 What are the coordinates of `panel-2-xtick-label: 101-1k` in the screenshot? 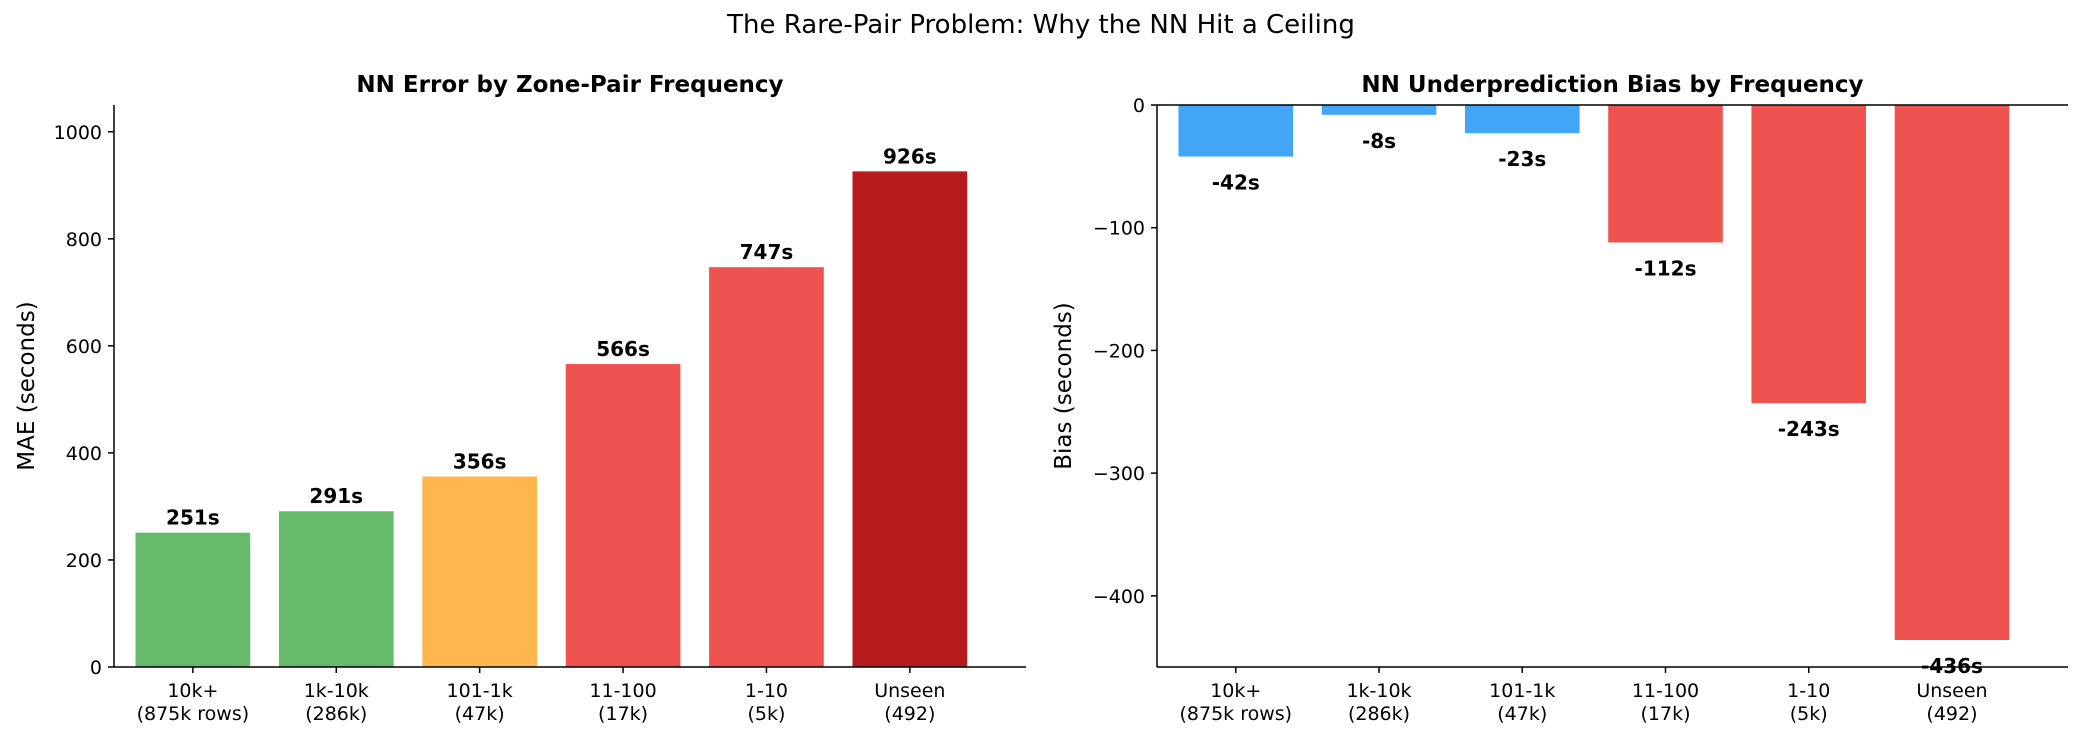 It's located at (1522, 691).